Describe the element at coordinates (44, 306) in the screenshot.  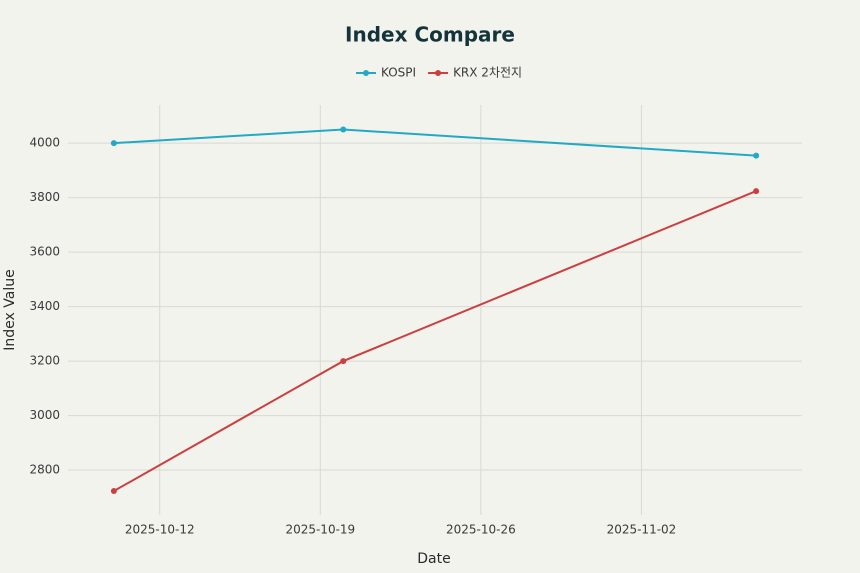
I see `y-tick-label: 3400` at that location.